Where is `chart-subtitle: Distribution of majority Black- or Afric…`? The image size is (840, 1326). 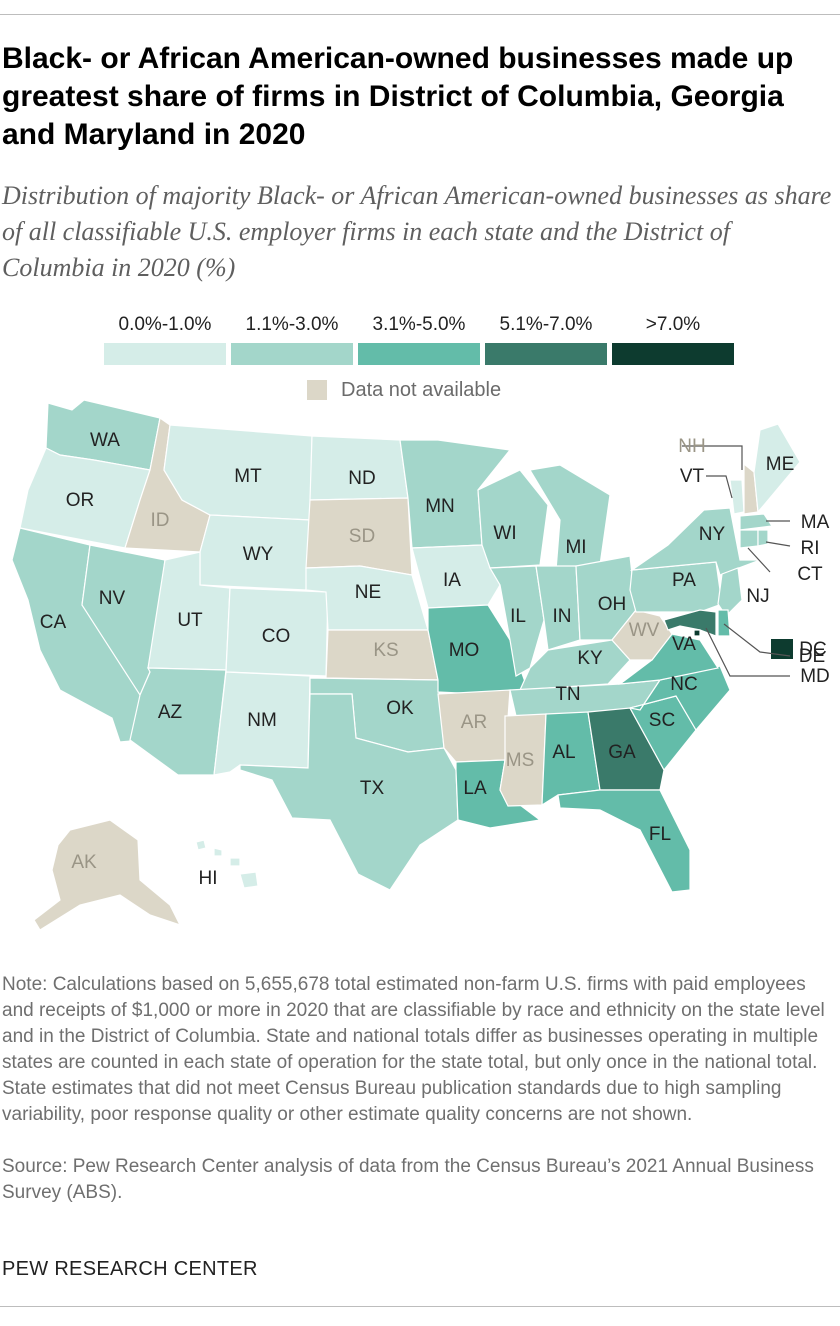 chart-subtitle: Distribution of majority Black- or Afric… is located at coordinates (417, 231).